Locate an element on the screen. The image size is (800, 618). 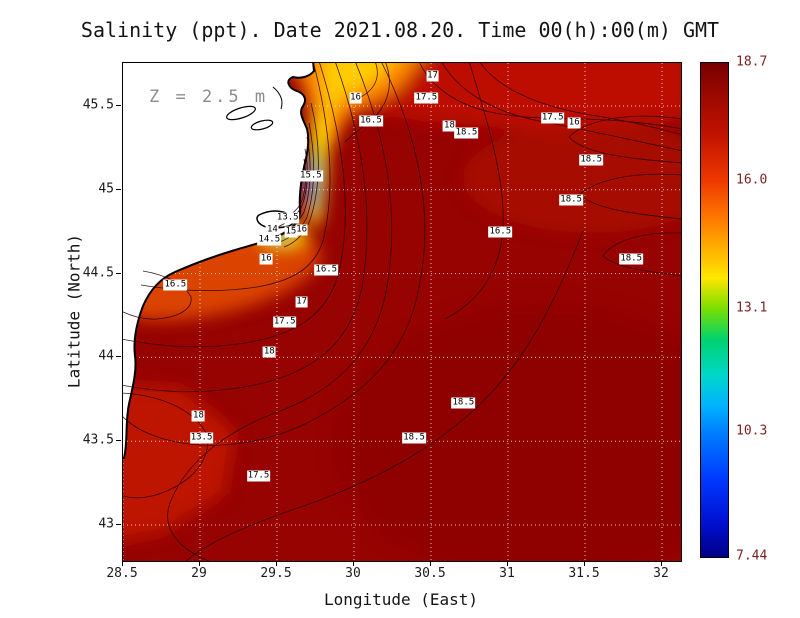
x-axis-label: Longitude (East) is located at coordinates (401, 599).